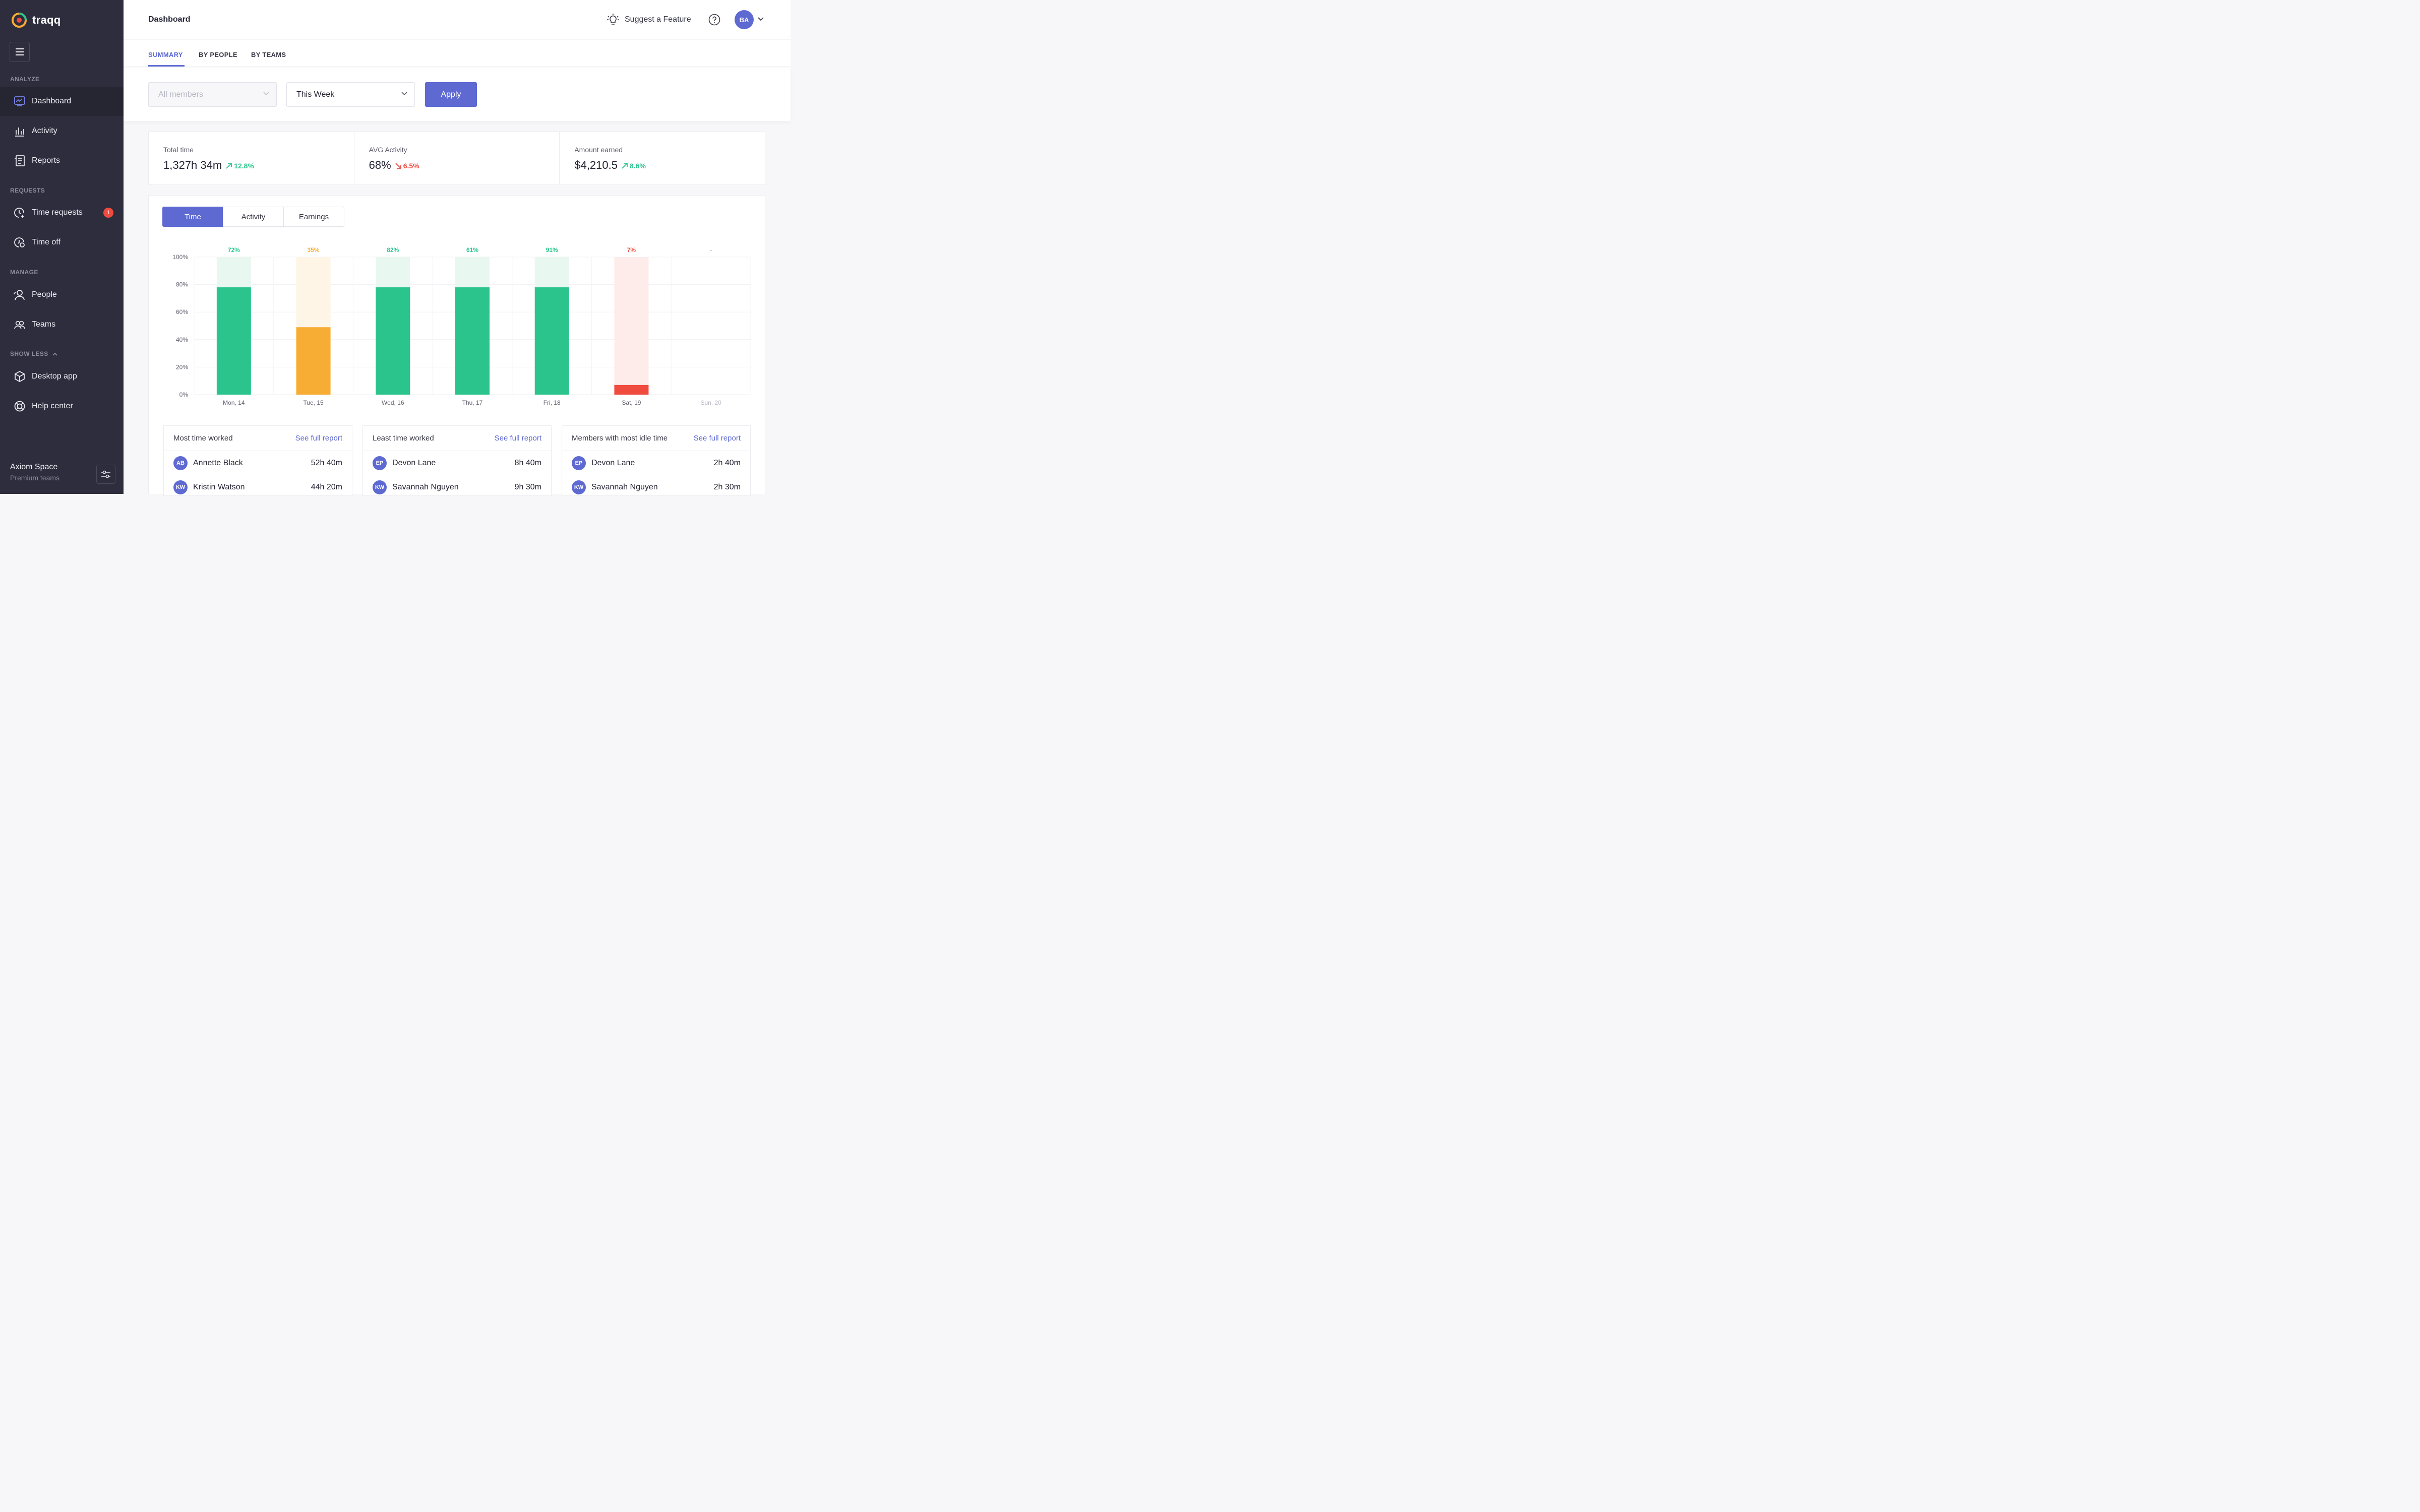 Image resolution: width=2420 pixels, height=1512 pixels. I want to click on list-item: KW Savannah Nguyen 2h 30m, so click(656, 487).